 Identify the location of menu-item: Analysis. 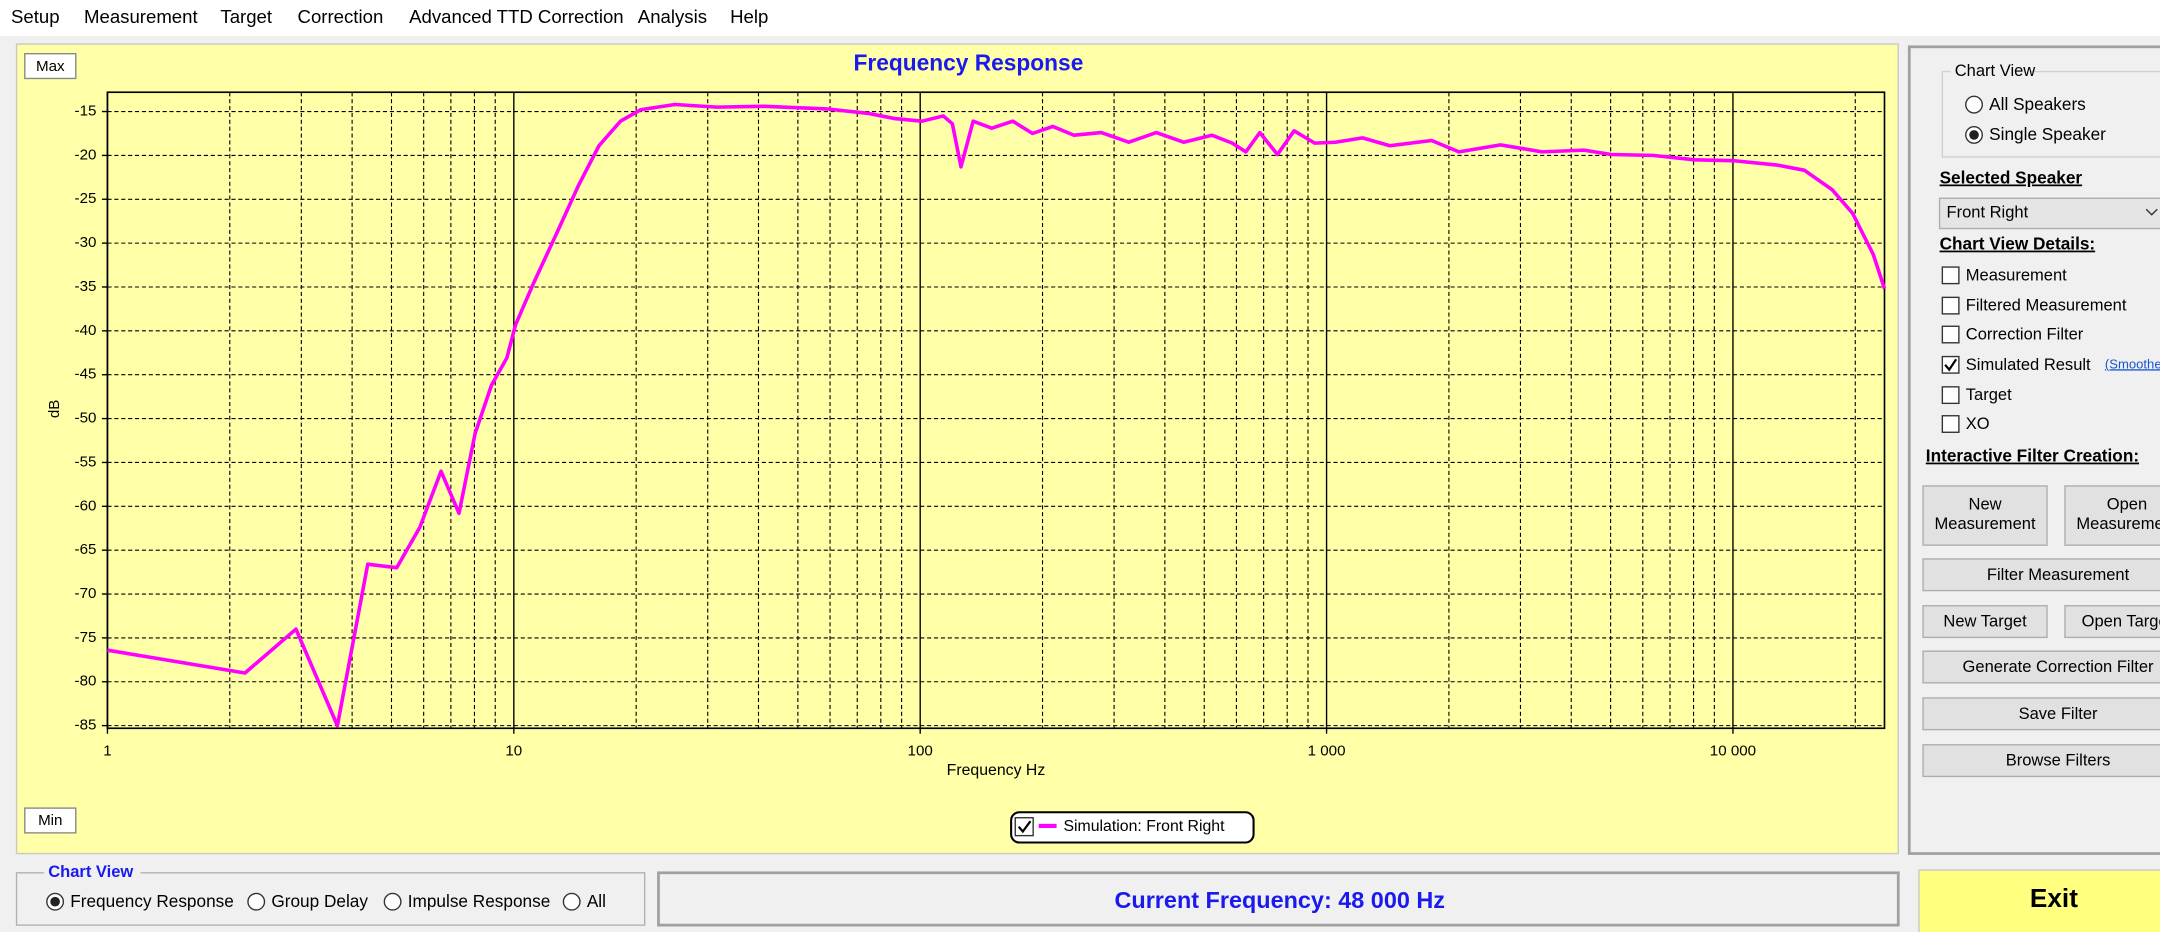
(672, 16).